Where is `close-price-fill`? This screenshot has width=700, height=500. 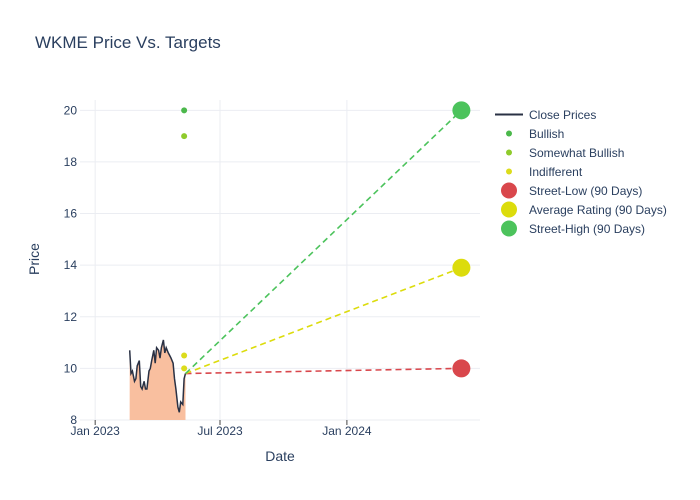 close-price-fill is located at coordinates (157, 380).